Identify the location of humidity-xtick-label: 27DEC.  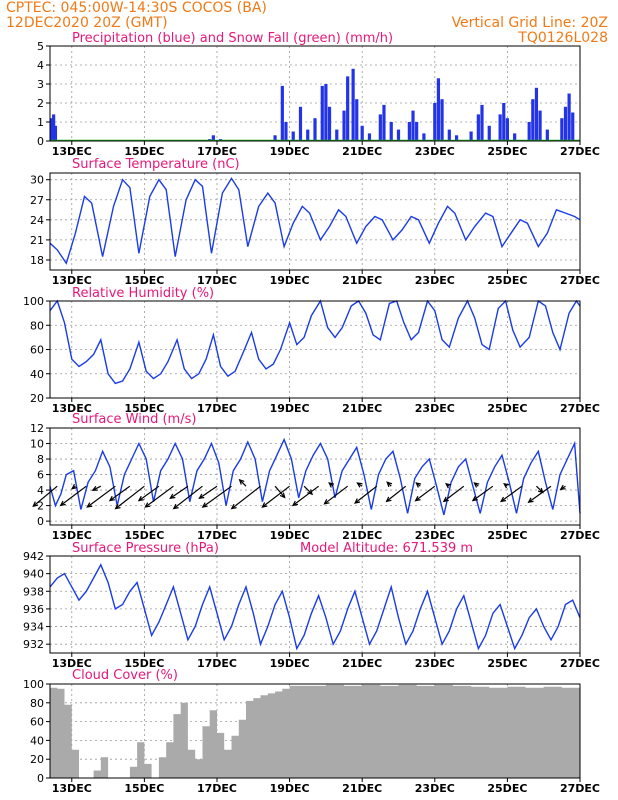
(580, 408).